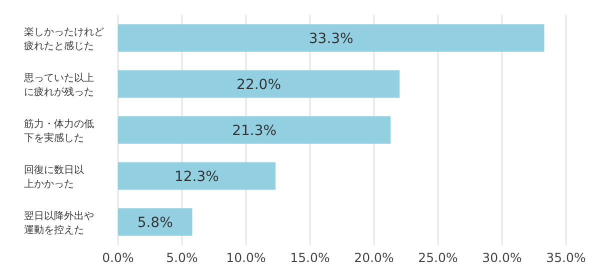 The width and height of the screenshot is (599, 274). I want to click on x-tick-label: 5.0%, so click(182, 257).